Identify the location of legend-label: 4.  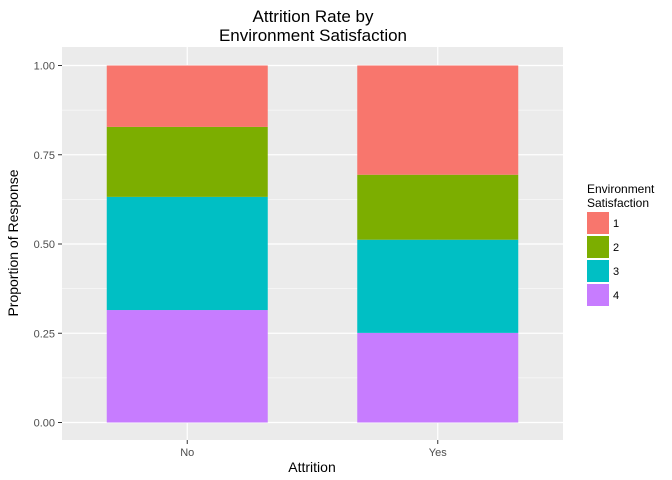
(616, 296).